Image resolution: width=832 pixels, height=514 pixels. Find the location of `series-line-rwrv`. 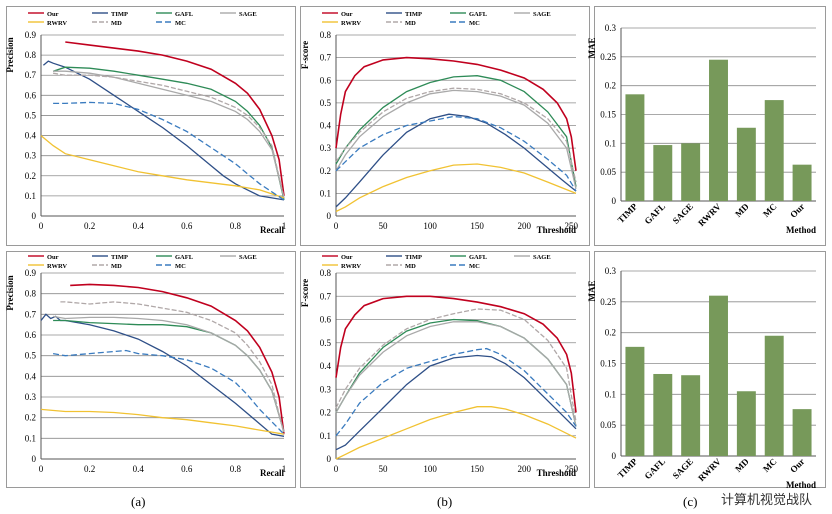

series-line-rwrv is located at coordinates (162, 167).